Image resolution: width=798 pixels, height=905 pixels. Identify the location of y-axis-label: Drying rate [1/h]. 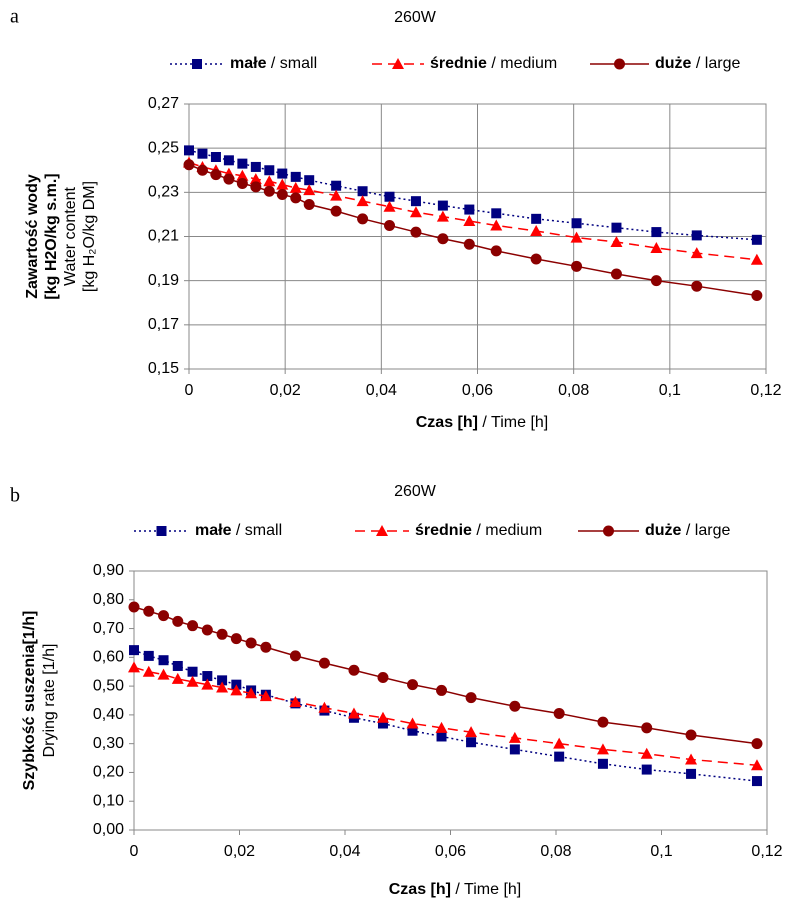
(49, 701).